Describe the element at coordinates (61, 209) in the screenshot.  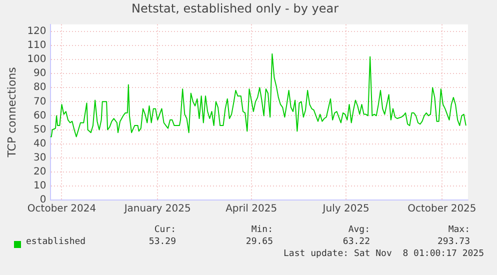
I see `x-tick-label: October 2024` at that location.